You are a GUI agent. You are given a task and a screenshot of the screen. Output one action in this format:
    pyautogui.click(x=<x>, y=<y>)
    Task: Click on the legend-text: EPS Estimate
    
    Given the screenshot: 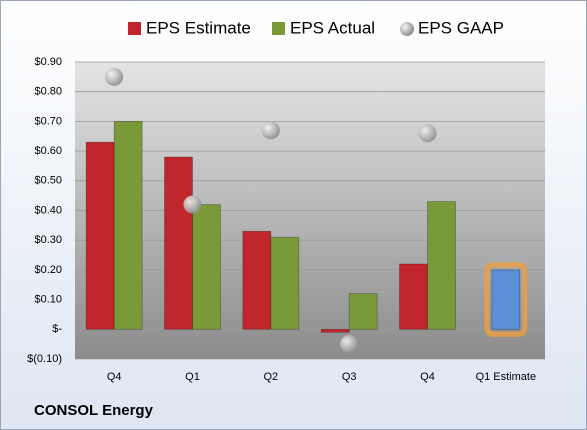 What is the action you would take?
    pyautogui.click(x=198, y=27)
    